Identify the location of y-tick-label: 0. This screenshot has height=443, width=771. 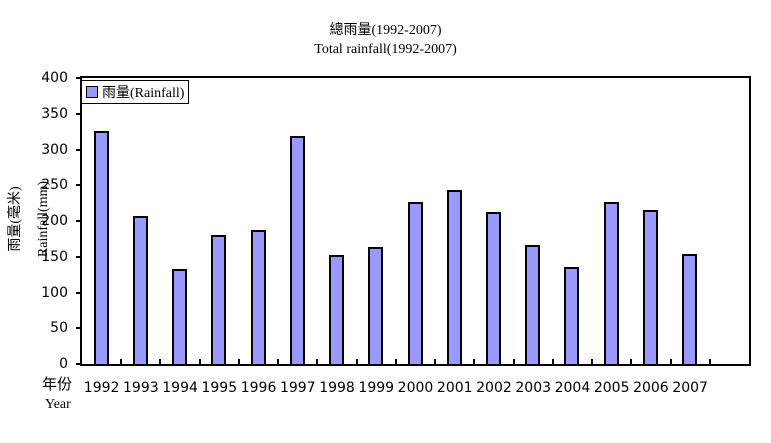
(63, 364).